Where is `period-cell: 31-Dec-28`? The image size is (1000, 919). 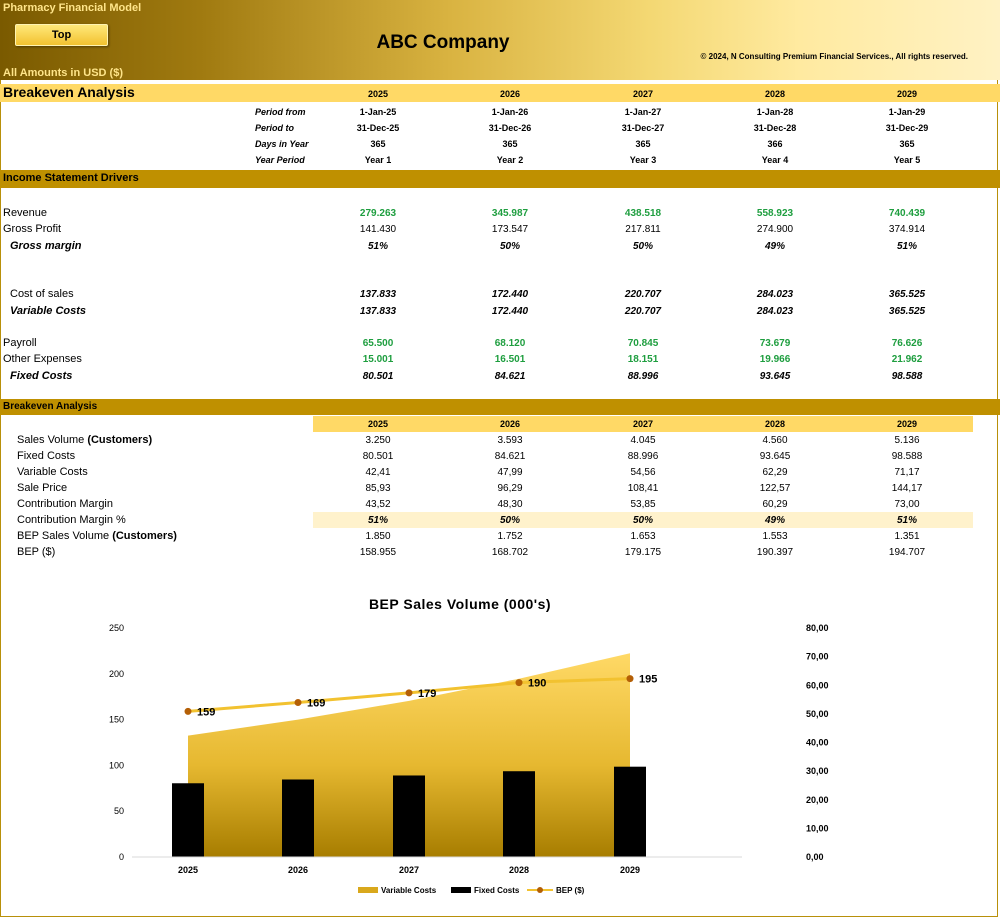
period-cell: 31-Dec-28 is located at coordinates (775, 128).